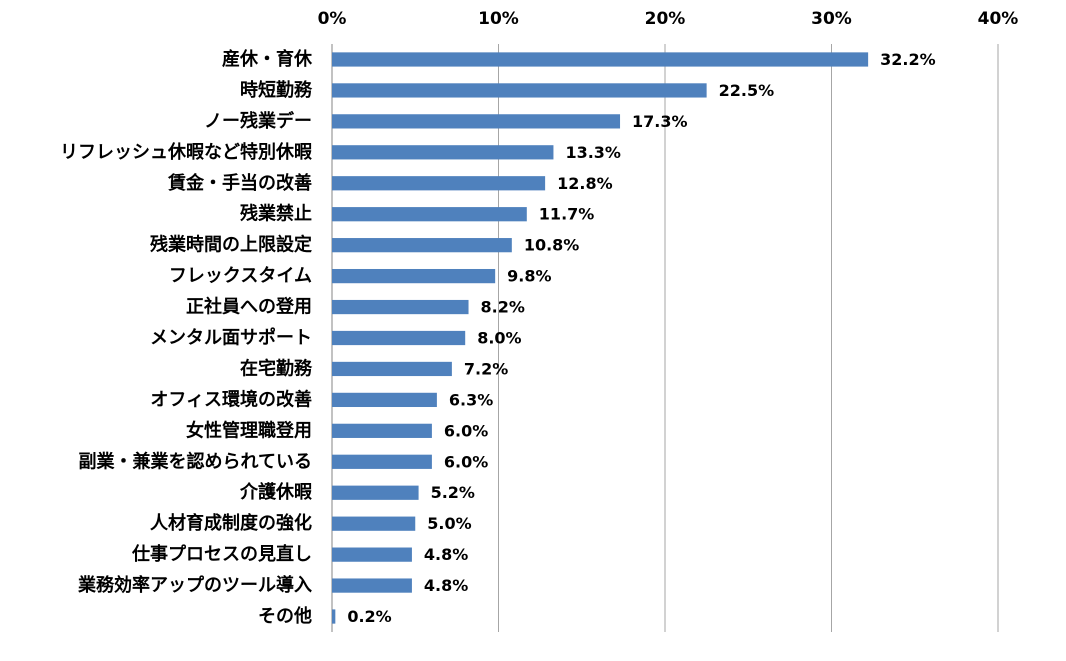 This screenshot has height=661, width=1066. I want to click on data-label: 6.3%, so click(471, 399).